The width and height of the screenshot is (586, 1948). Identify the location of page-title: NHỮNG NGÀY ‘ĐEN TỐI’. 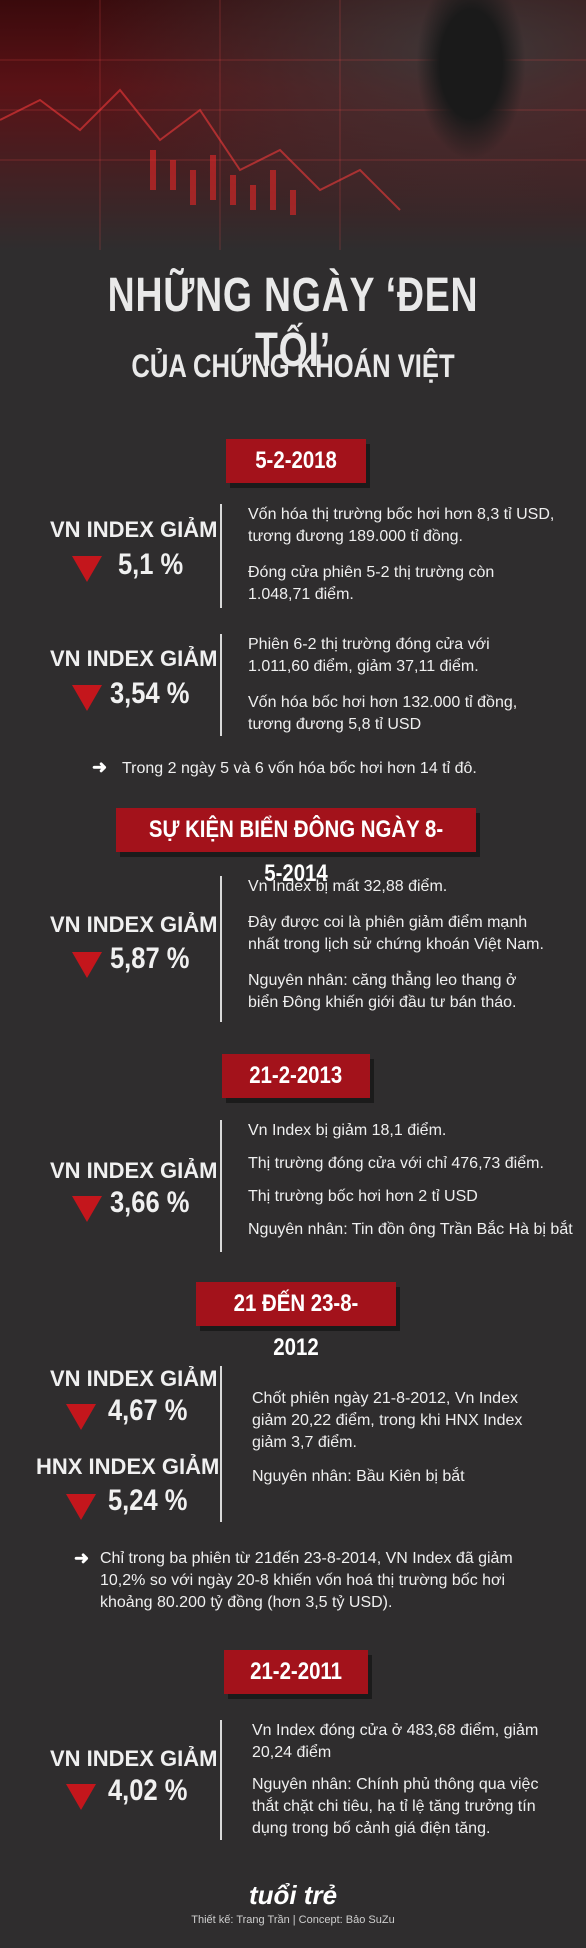
(293, 323).